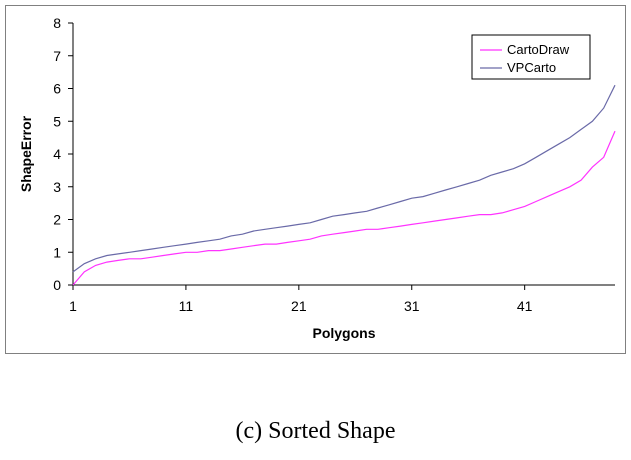 The width and height of the screenshot is (631, 460). Describe the element at coordinates (299, 306) in the screenshot. I see `x-tick-label: 21` at that location.